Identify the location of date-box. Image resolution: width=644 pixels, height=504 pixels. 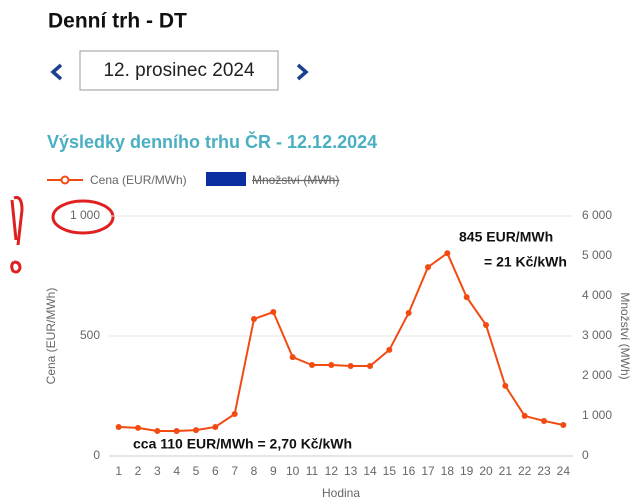
(179, 70).